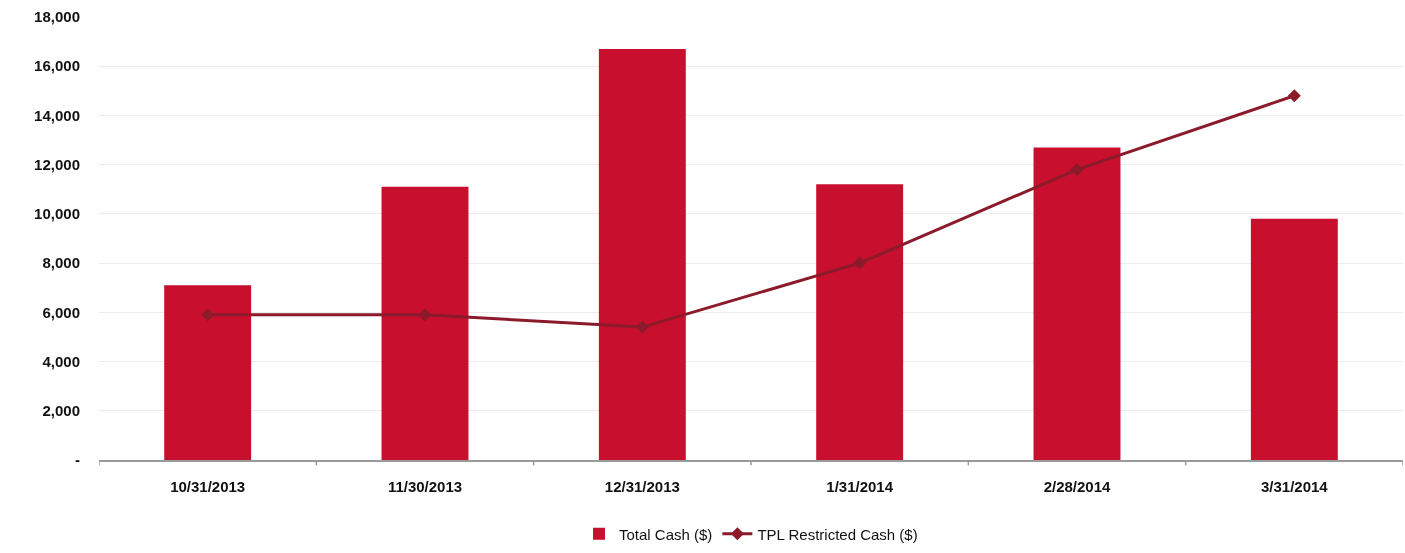 This screenshot has width=1405, height=553. I want to click on x-tick-label: 11/30/2013, so click(425, 486).